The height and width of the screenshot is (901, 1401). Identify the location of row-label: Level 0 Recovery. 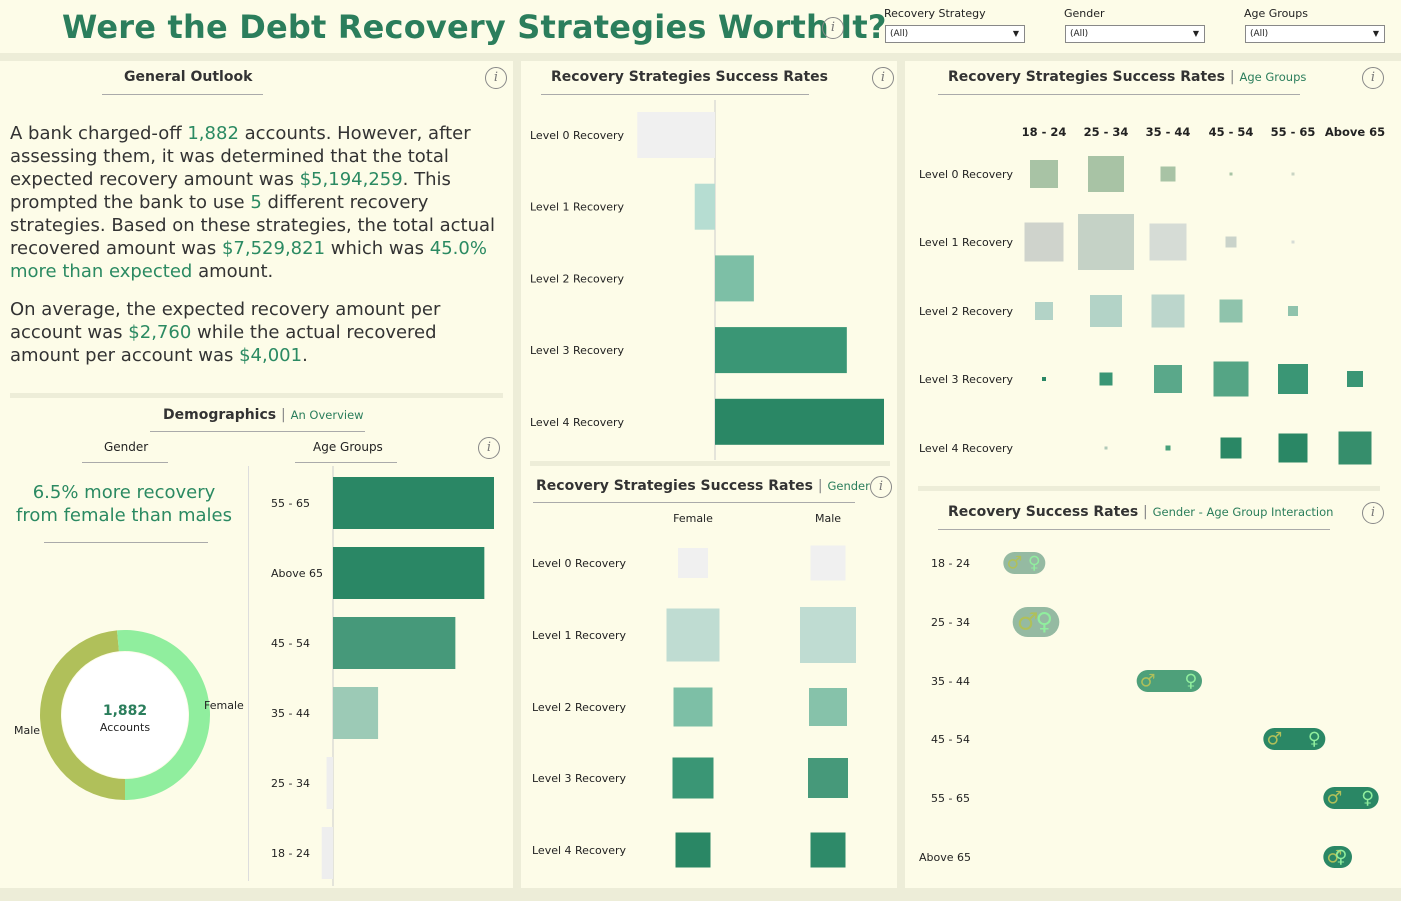
(579, 563).